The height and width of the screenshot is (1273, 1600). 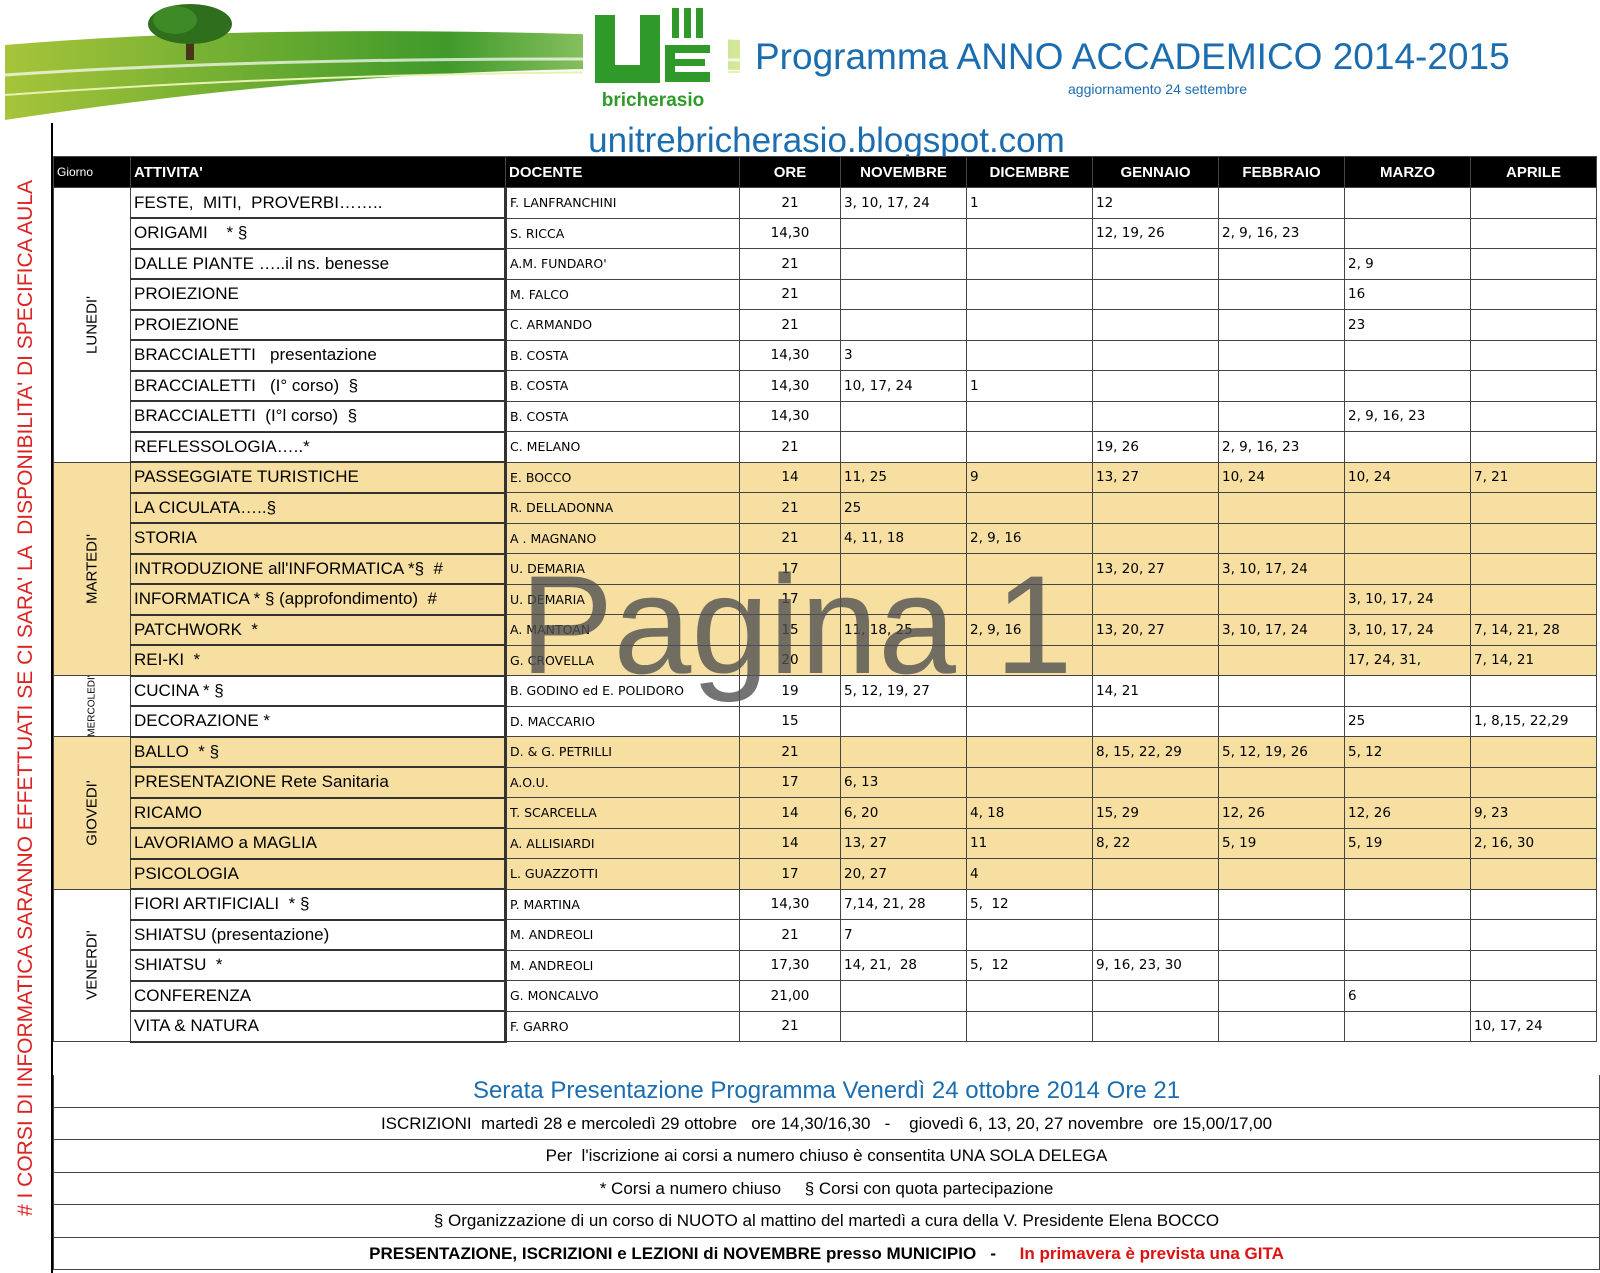 I want to click on dates: 10, 24, so click(x=1281, y=477).